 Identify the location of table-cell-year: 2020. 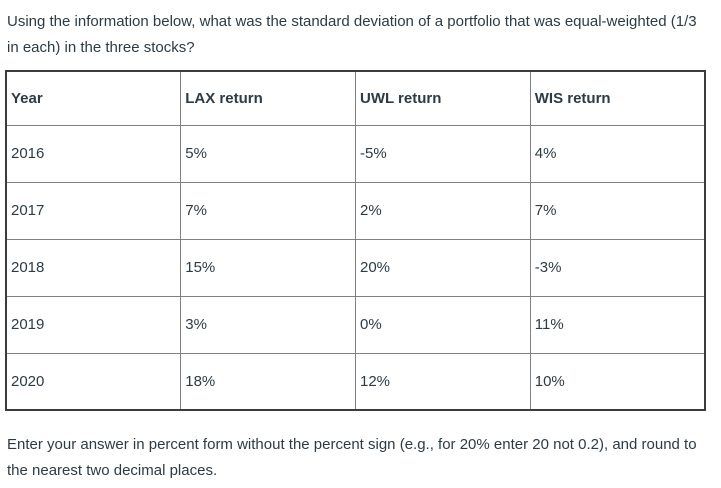
(93, 381).